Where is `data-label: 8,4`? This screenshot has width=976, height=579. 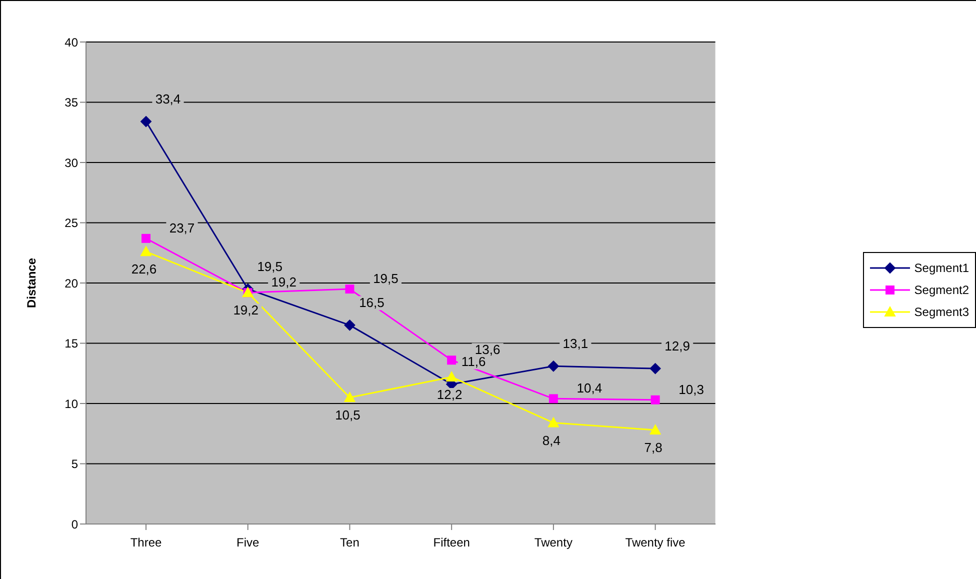
data-label: 8,4 is located at coordinates (551, 440).